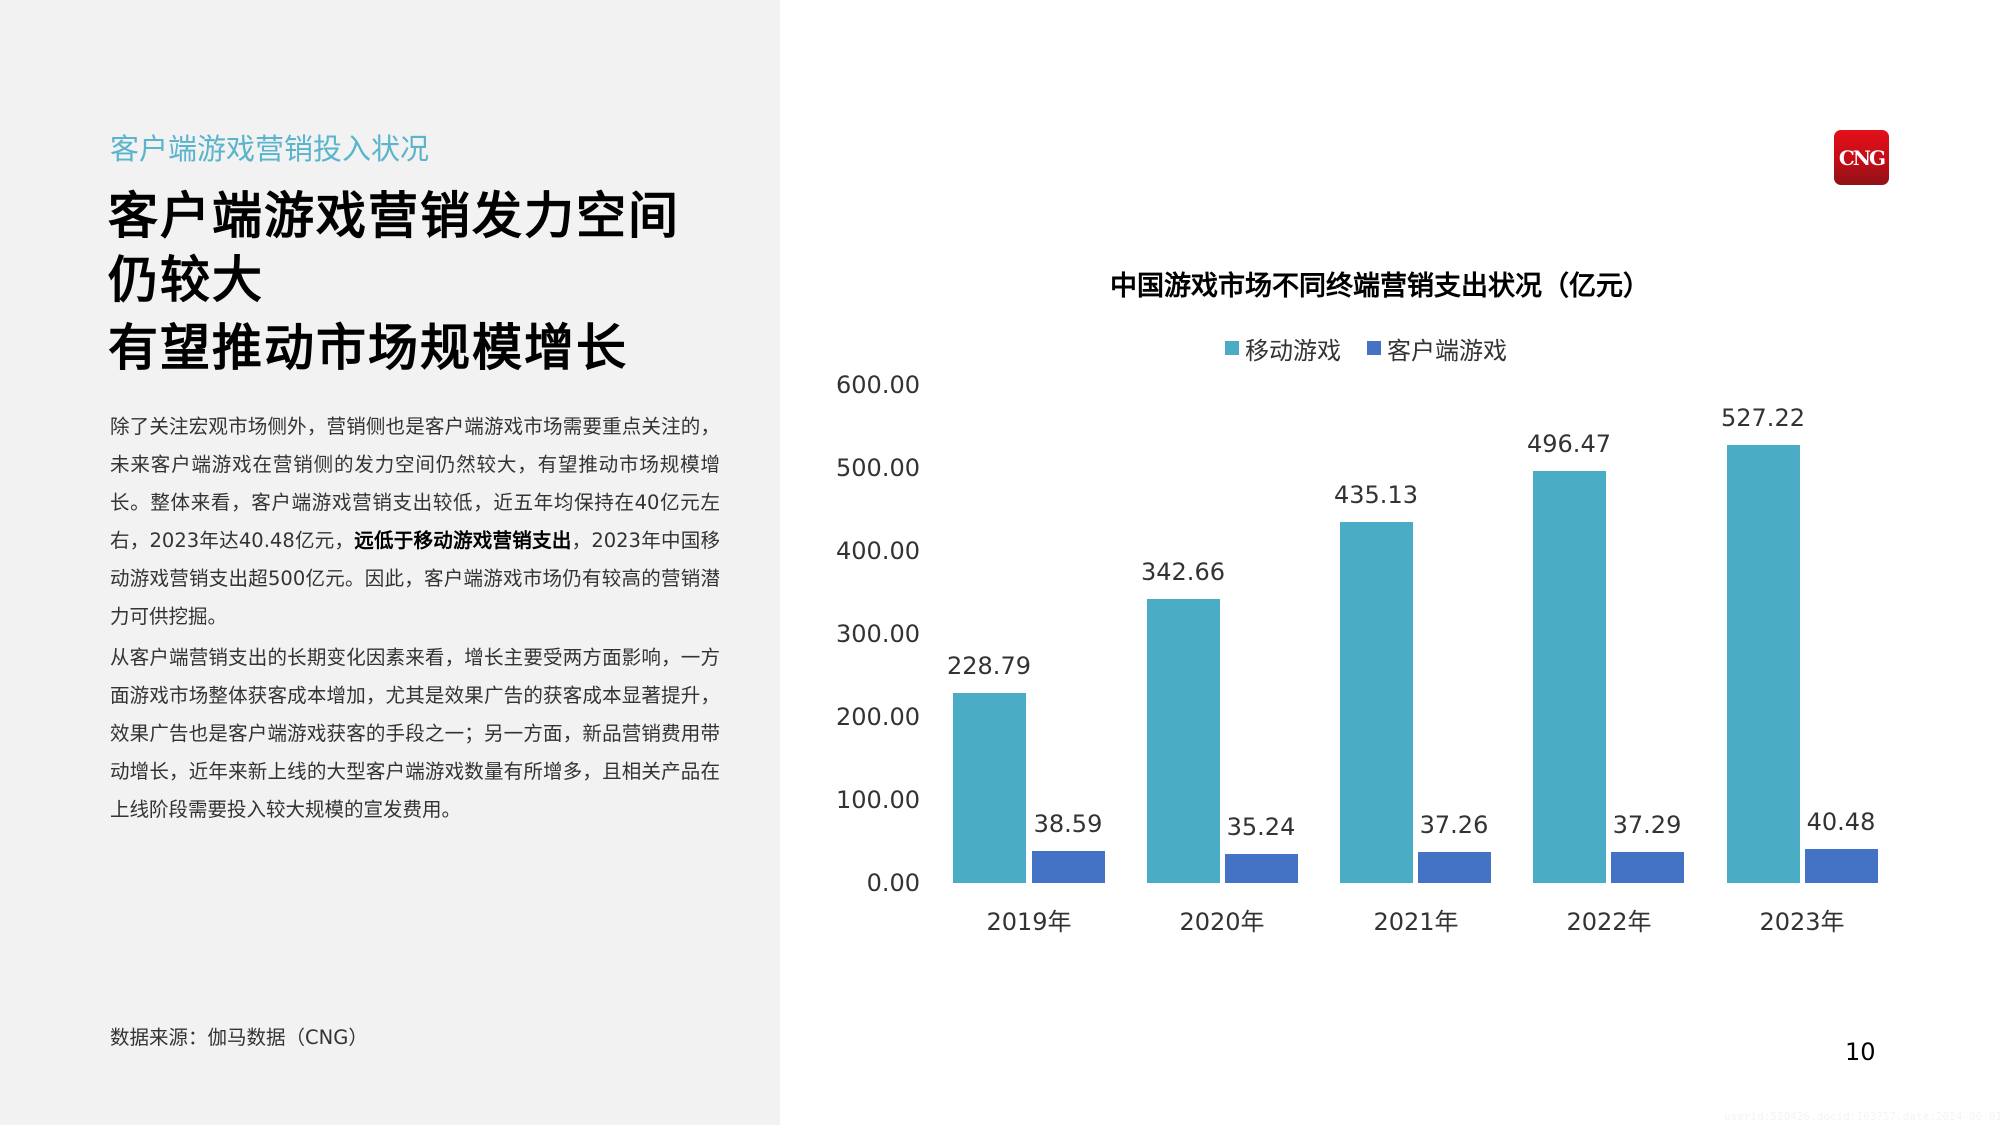 This screenshot has width=2000, height=1125. Describe the element at coordinates (1569, 676) in the screenshot. I see `bar-mobile-2022` at that location.